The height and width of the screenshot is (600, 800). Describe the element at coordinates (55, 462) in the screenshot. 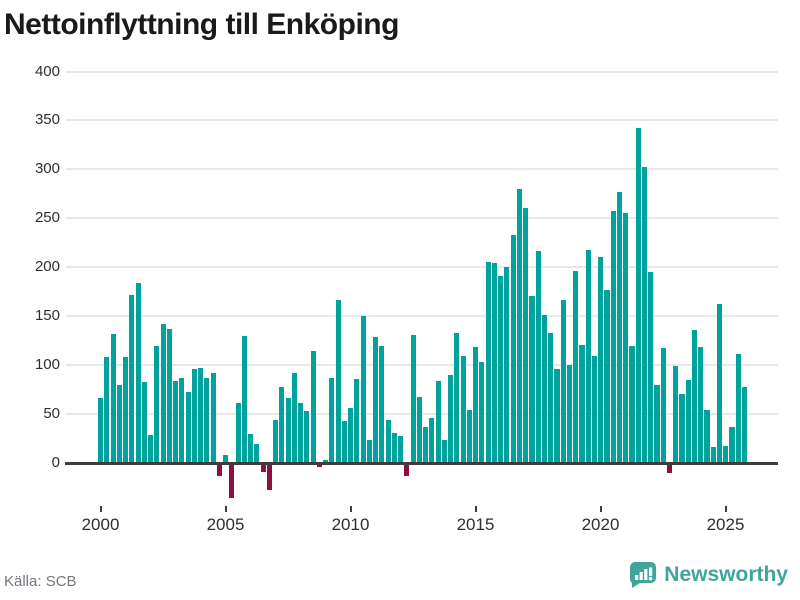

I see `y-axis-tick-label: 0` at that location.